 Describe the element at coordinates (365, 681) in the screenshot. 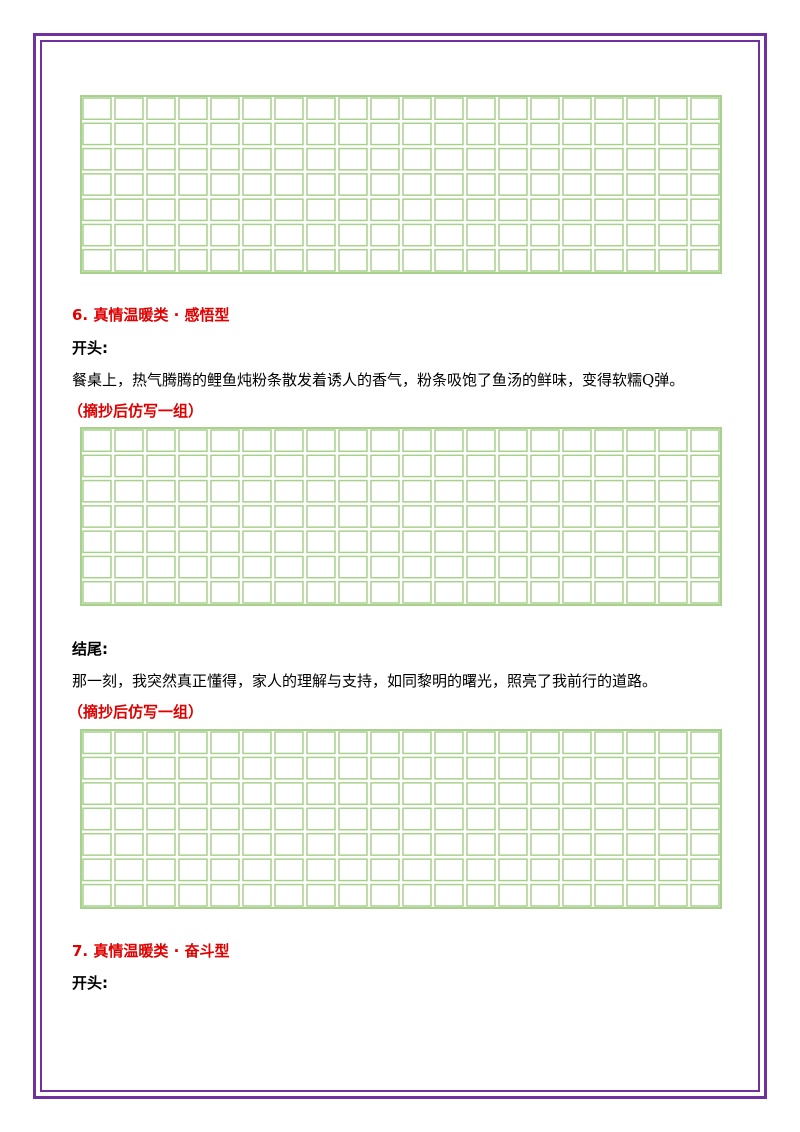

I see `paragraph: 那一刻，我突然真正懂得，家人的理解与支持，如同黎明的曙光，照亮了我前行的道路。` at that location.